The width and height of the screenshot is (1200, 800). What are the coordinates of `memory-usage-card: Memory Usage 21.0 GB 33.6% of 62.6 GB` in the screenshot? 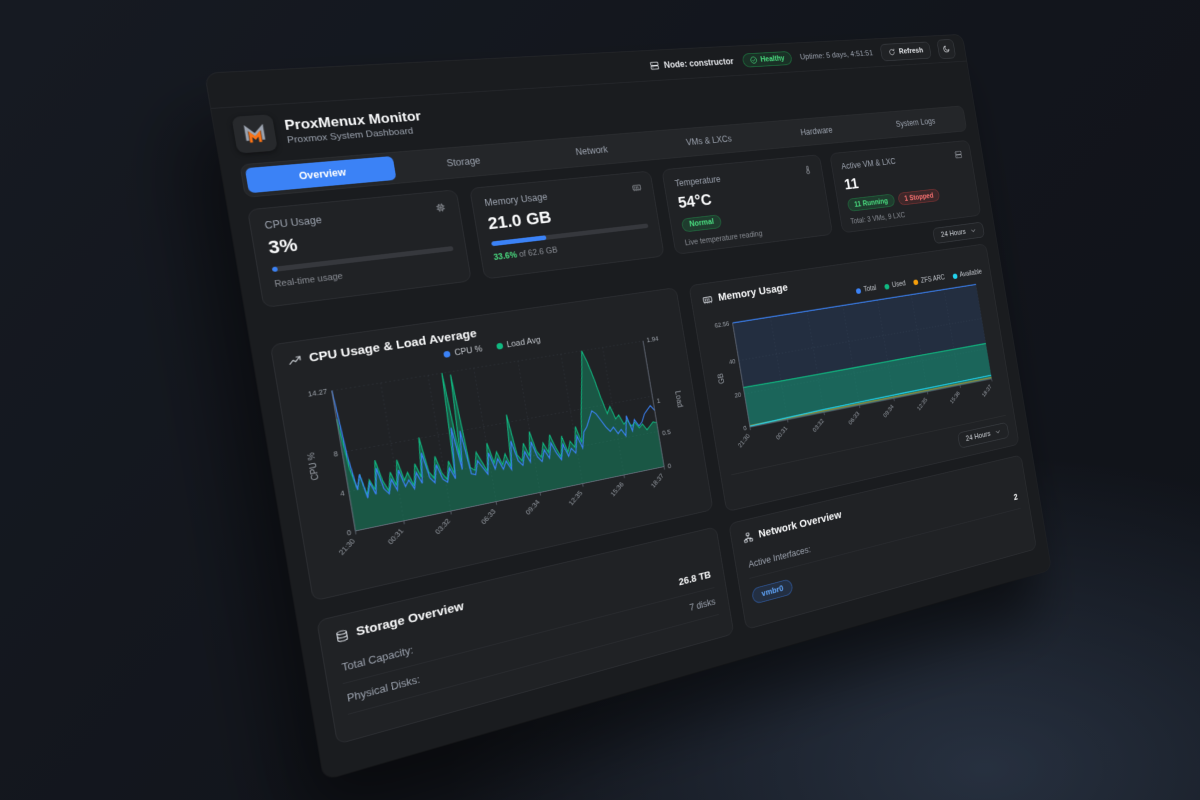 It's located at (567, 225).